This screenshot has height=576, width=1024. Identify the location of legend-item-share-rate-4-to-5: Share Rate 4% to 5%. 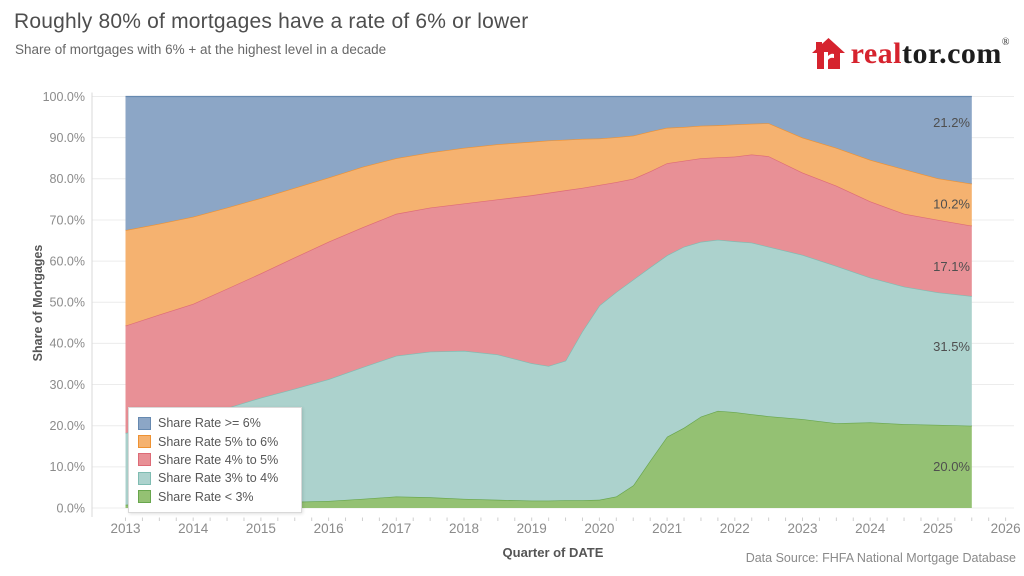
(214, 460).